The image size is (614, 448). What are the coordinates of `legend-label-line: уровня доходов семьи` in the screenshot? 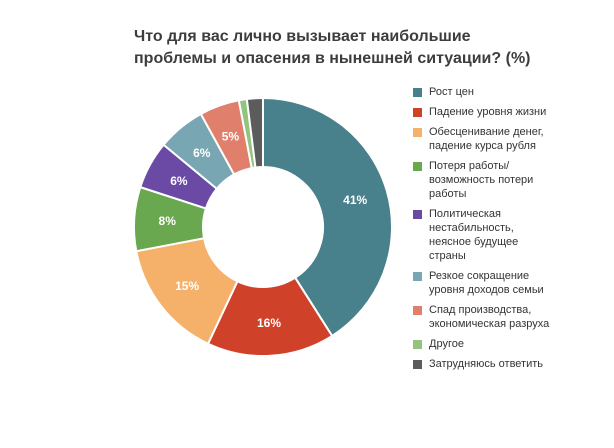 It's located at (486, 290).